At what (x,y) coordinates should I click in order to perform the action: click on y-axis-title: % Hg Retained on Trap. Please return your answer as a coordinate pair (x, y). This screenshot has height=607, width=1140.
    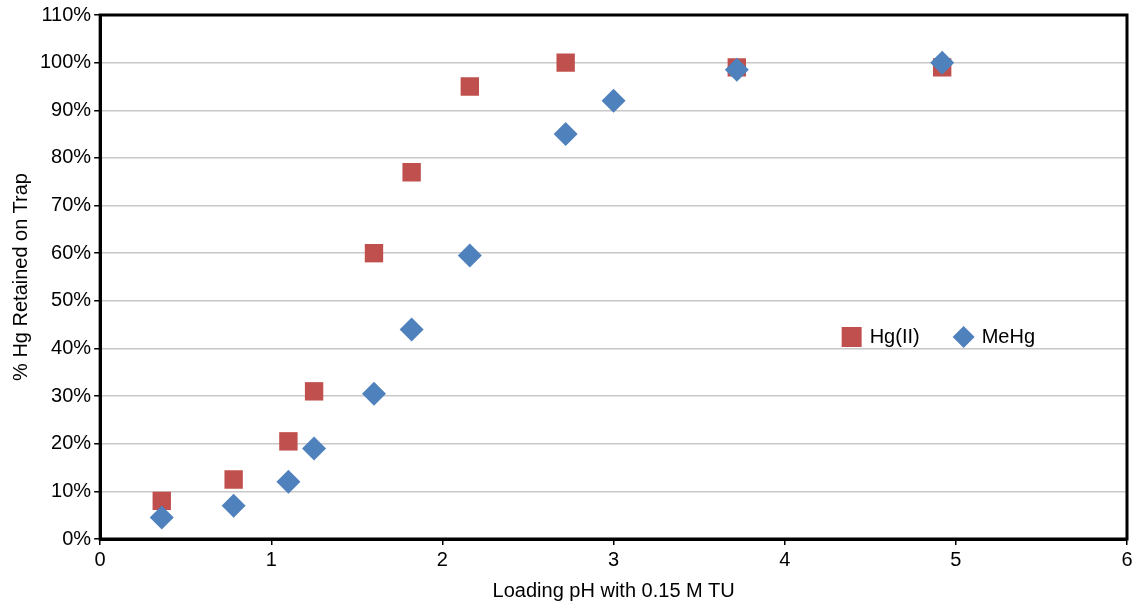
    Looking at the image, I should click on (19, 277).